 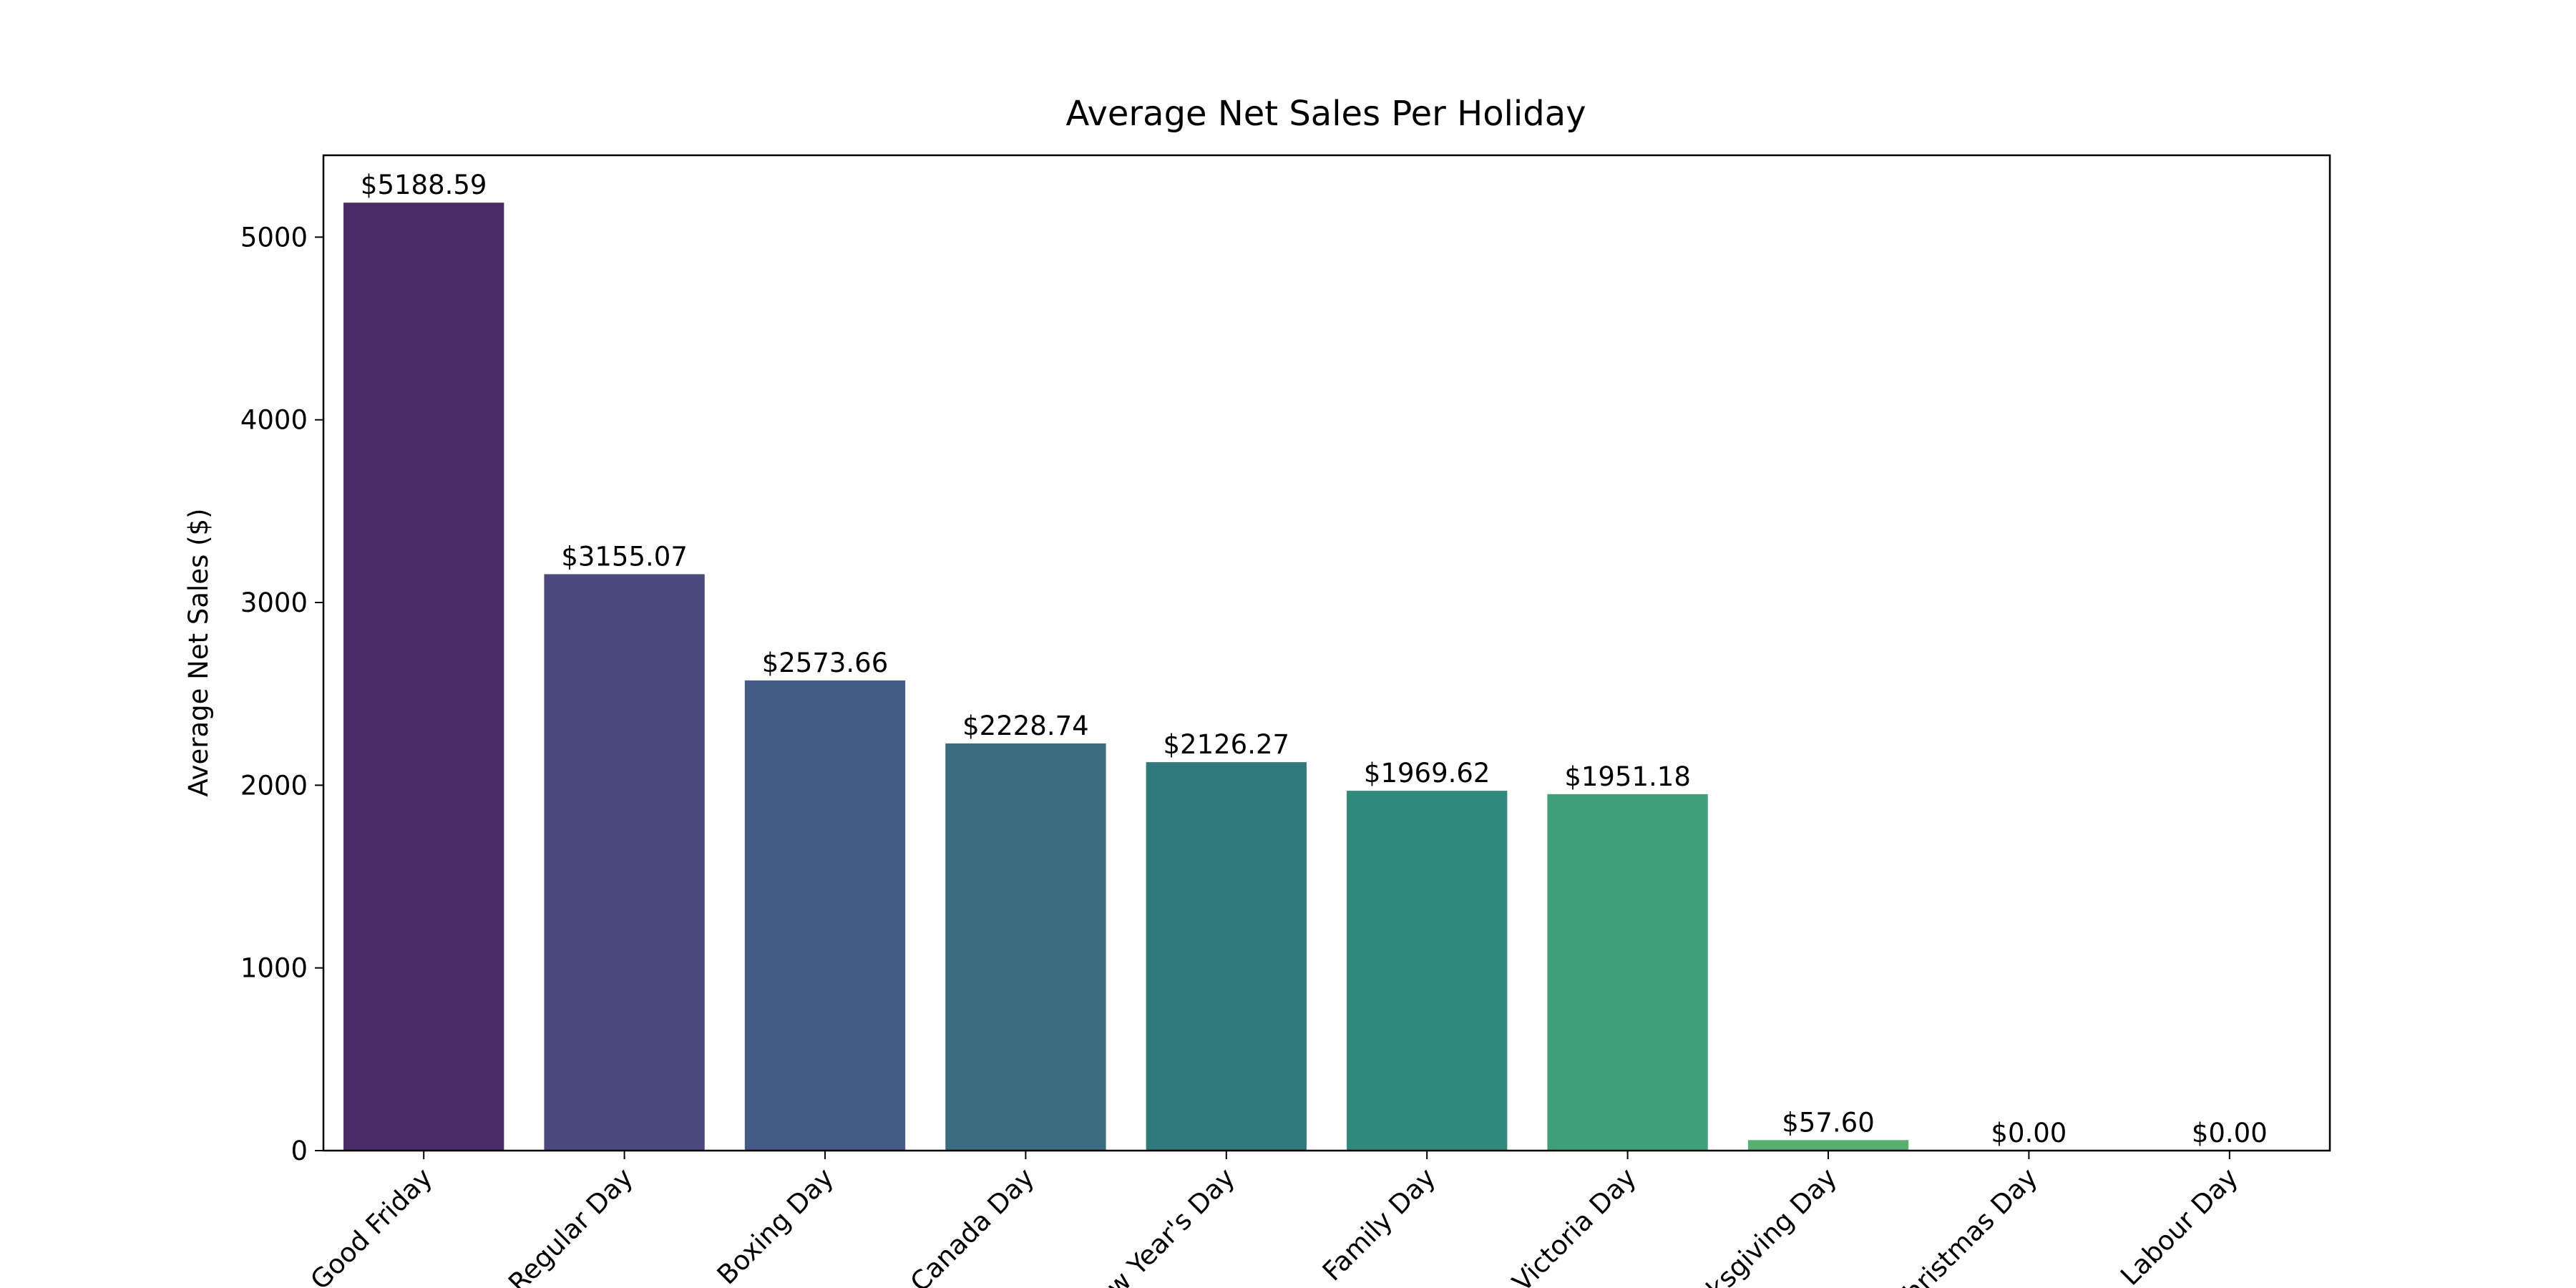 What do you see at coordinates (372, 1225) in the screenshot?
I see `x-tick-label: Good Friday` at bounding box center [372, 1225].